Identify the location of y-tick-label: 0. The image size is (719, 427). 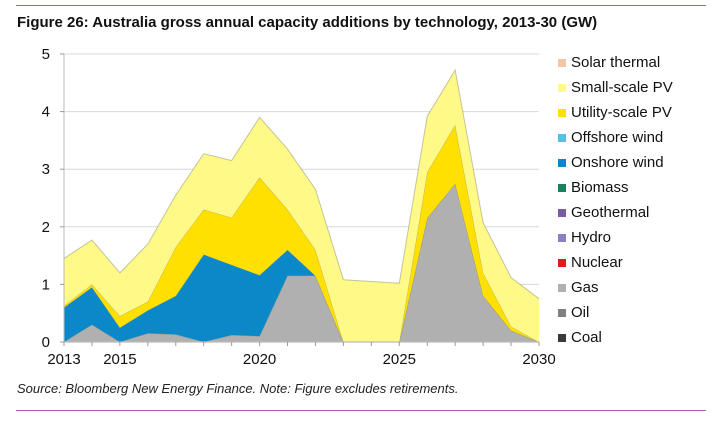
(46, 342).